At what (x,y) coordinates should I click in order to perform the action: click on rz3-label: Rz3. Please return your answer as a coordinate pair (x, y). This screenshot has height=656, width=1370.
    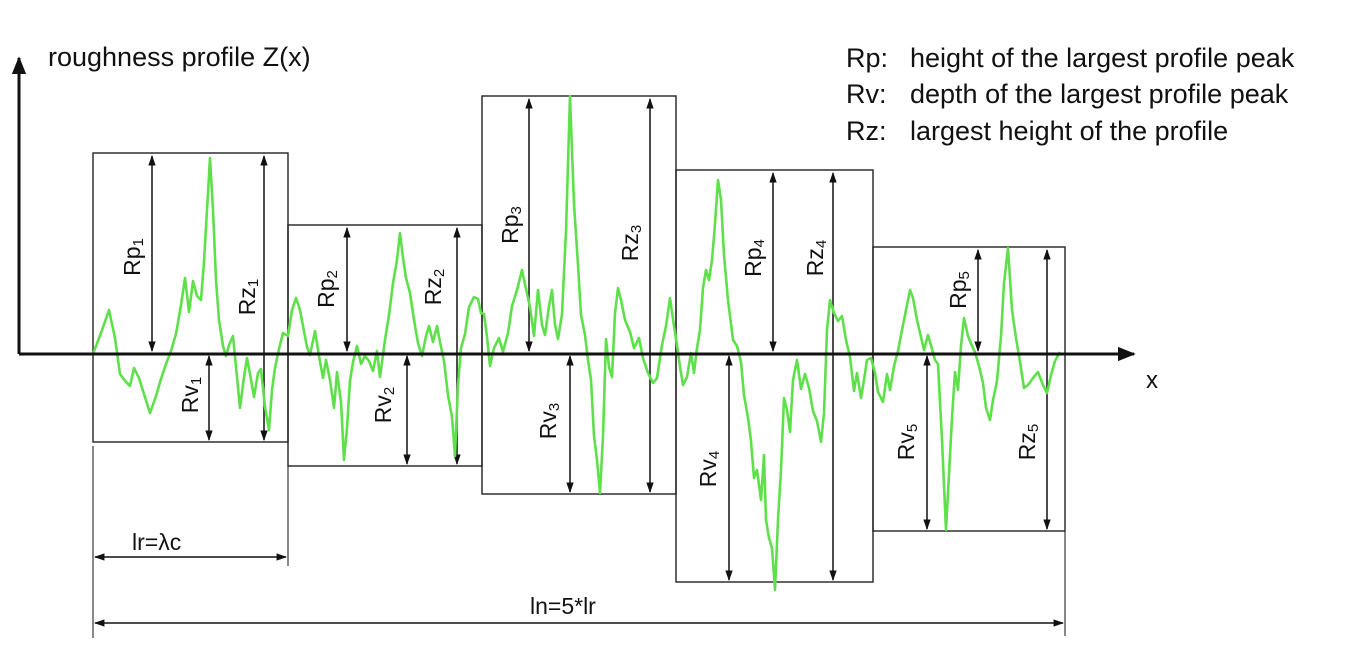
    Looking at the image, I should click on (631, 243).